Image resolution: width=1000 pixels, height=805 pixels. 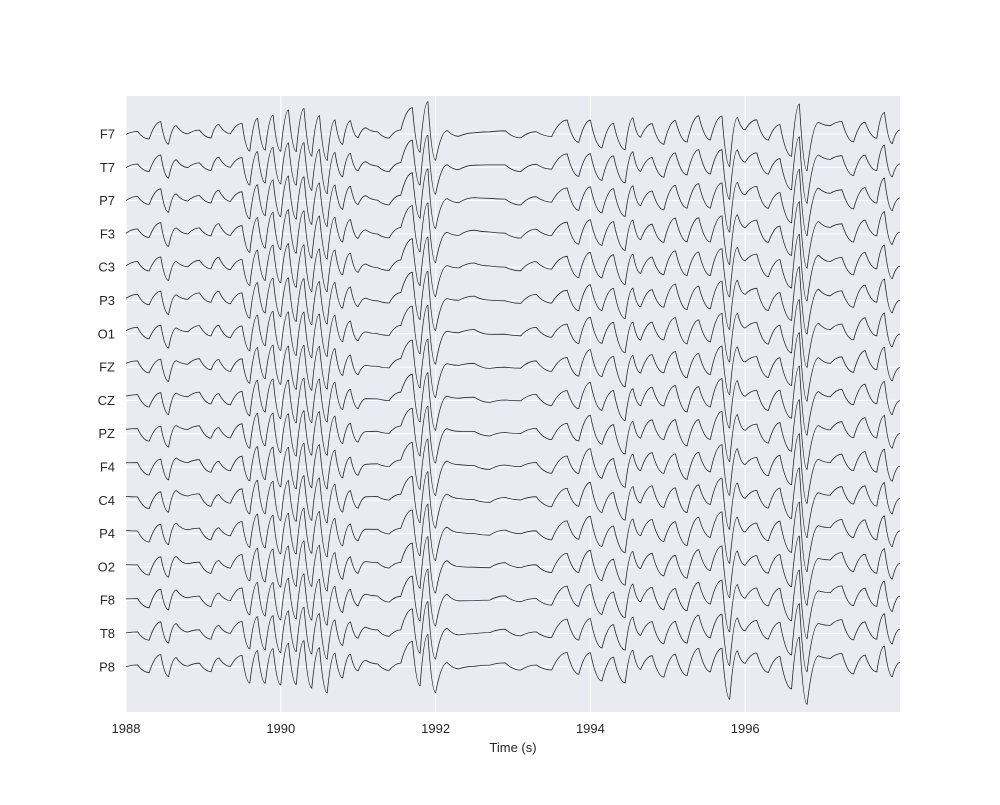 I want to click on x-tick-label: 1992, so click(x=435, y=728).